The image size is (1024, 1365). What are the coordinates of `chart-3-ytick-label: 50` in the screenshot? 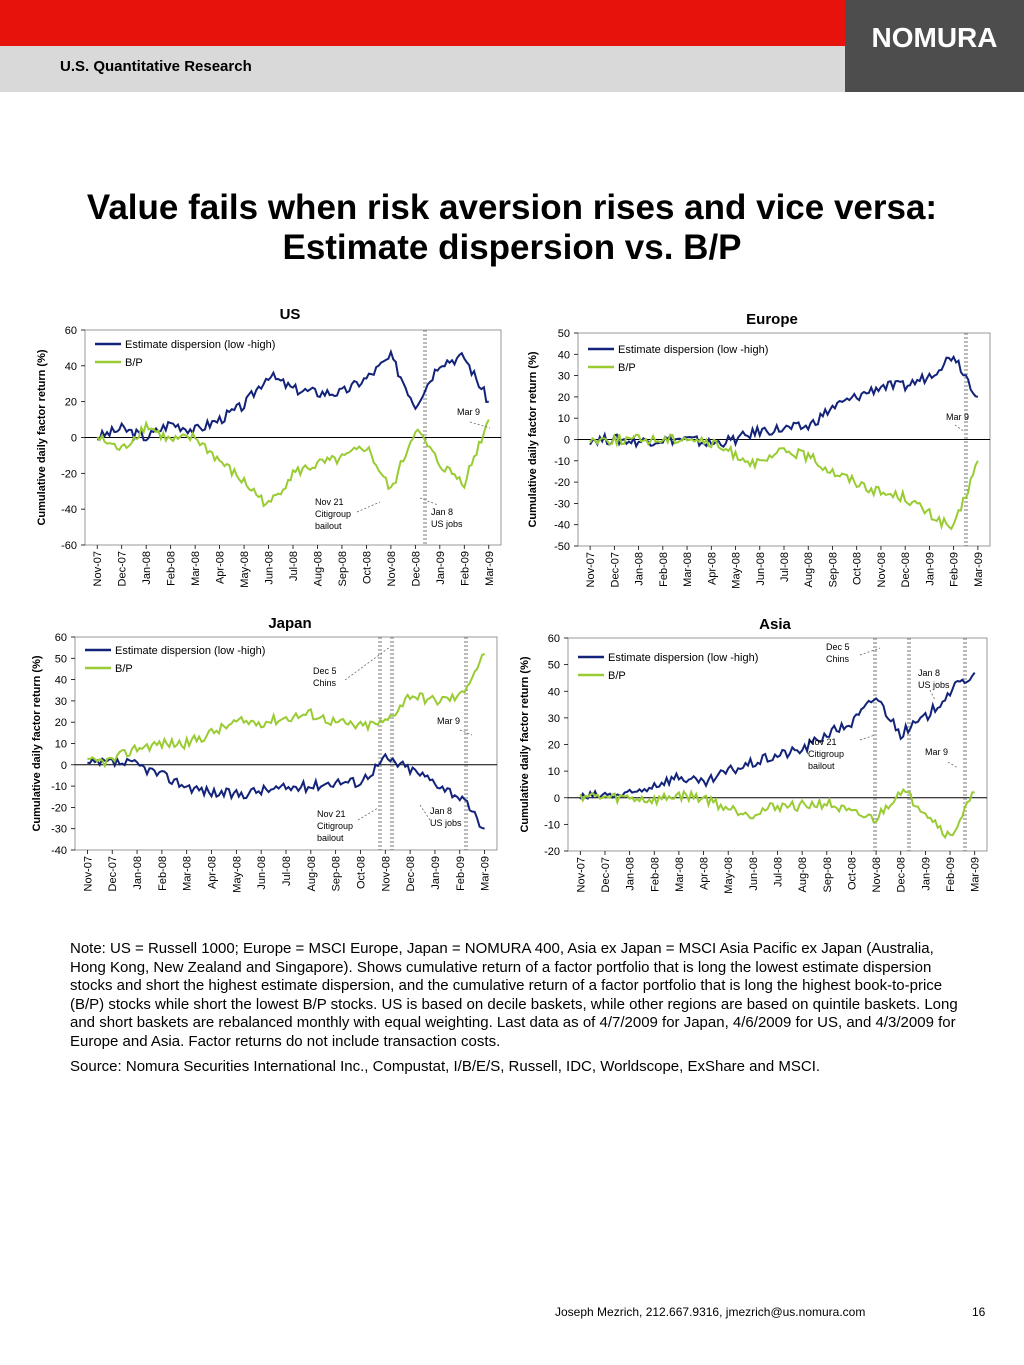 It's located at (61, 659).